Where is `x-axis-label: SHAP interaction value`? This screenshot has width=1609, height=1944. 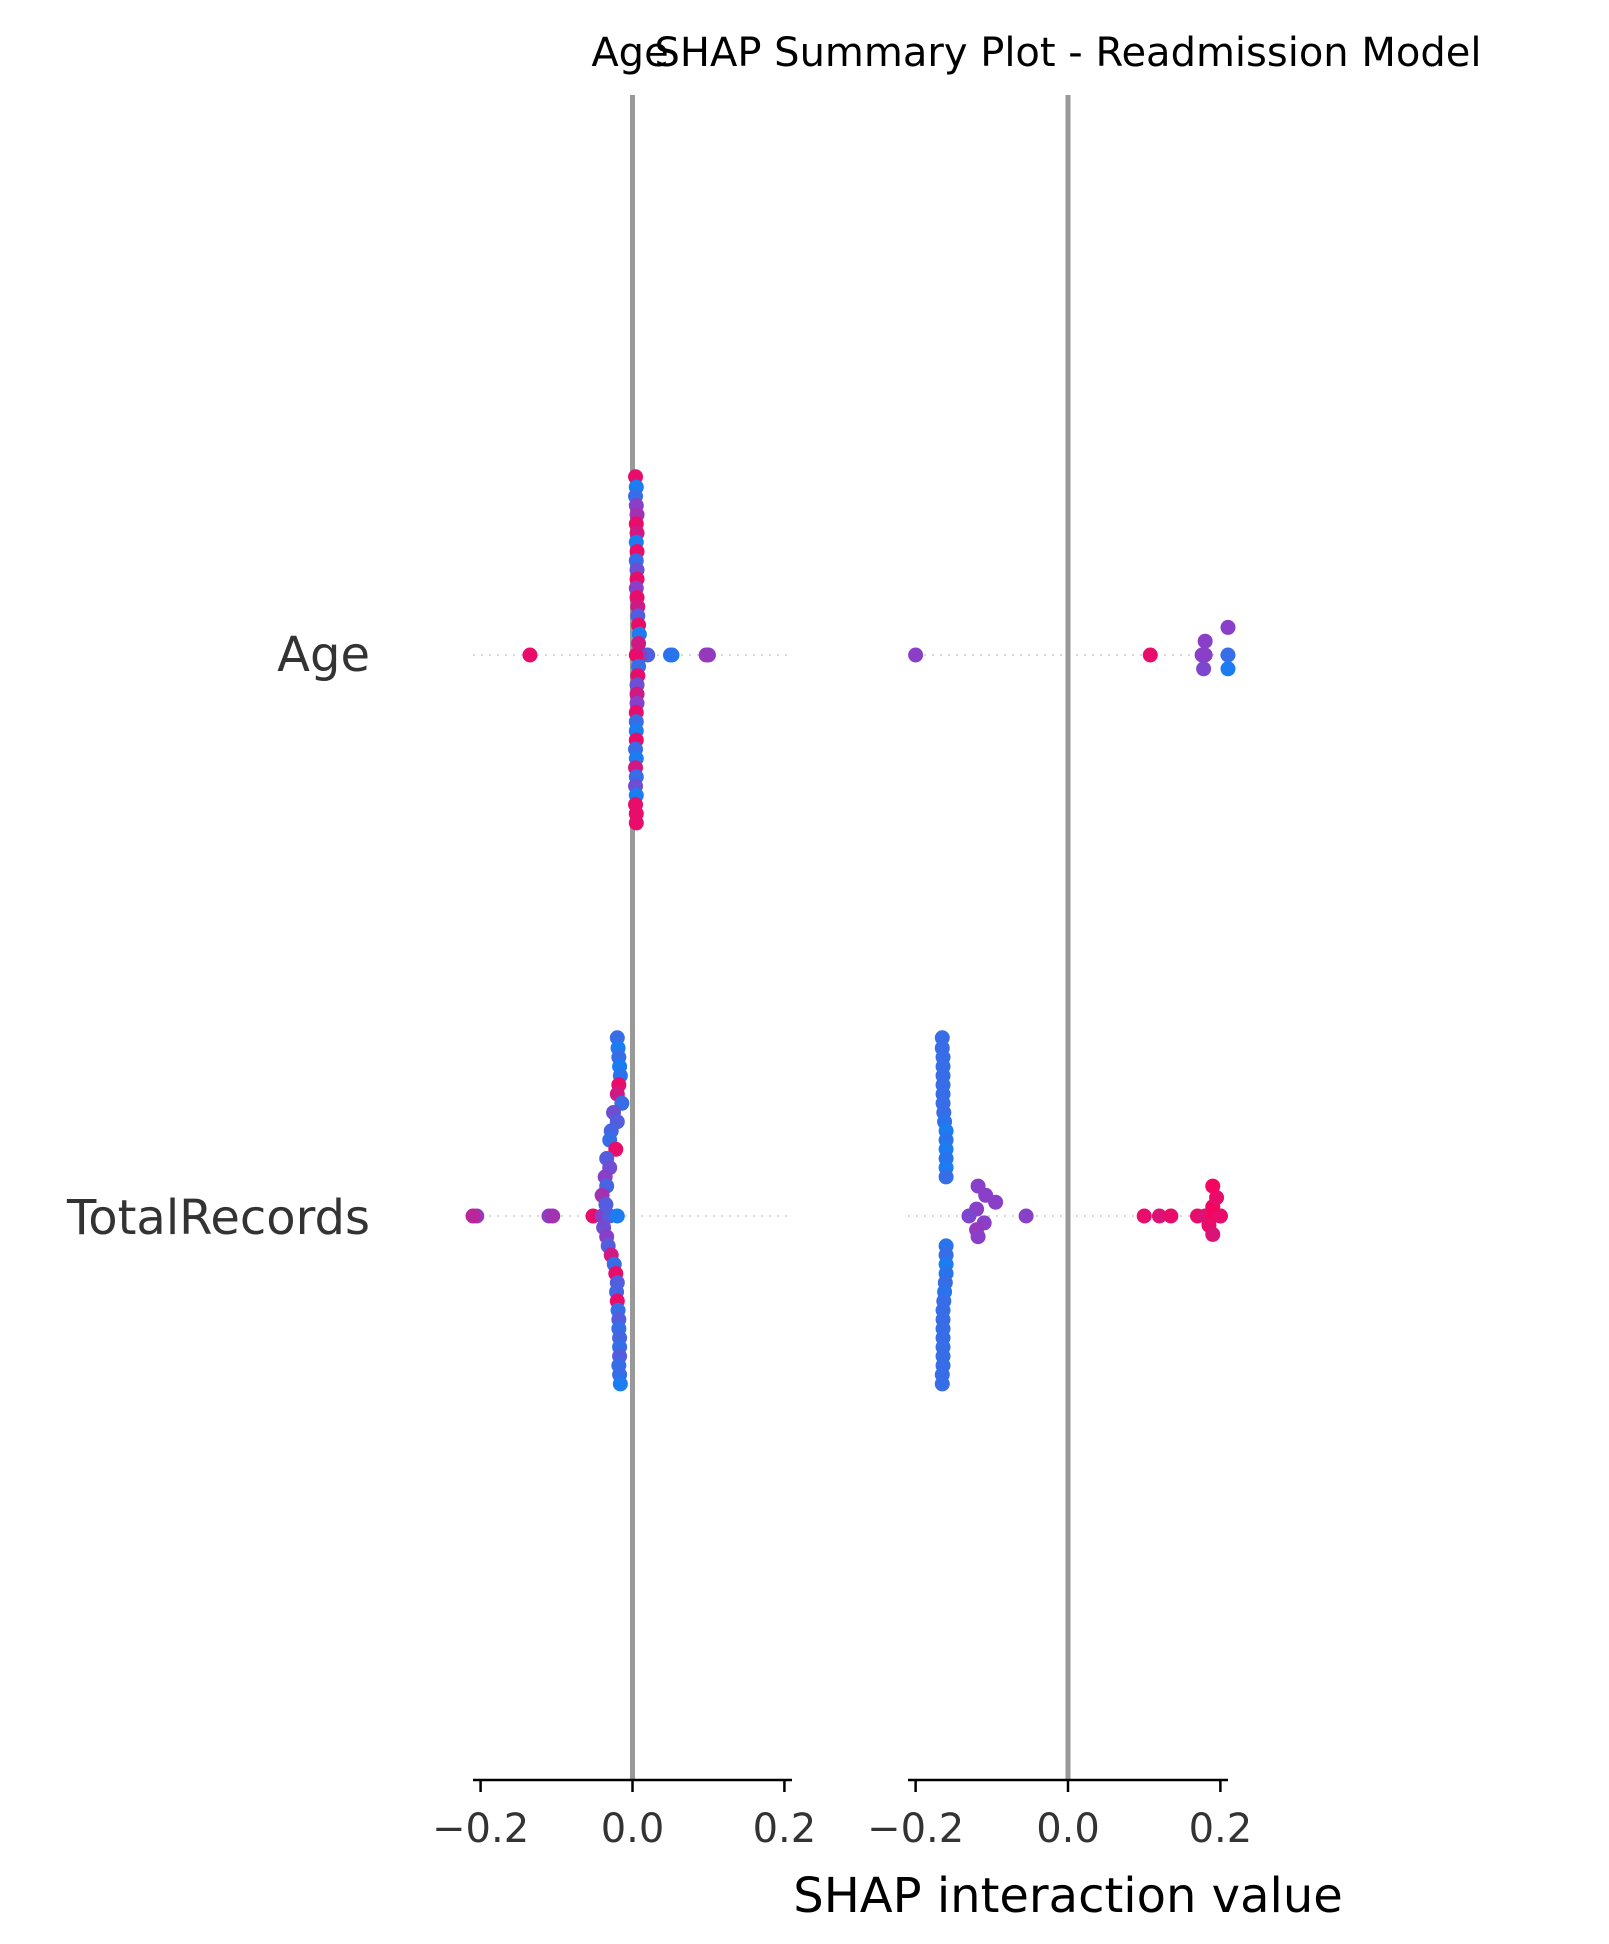
x-axis-label: SHAP interaction value is located at coordinates (1068, 1896).